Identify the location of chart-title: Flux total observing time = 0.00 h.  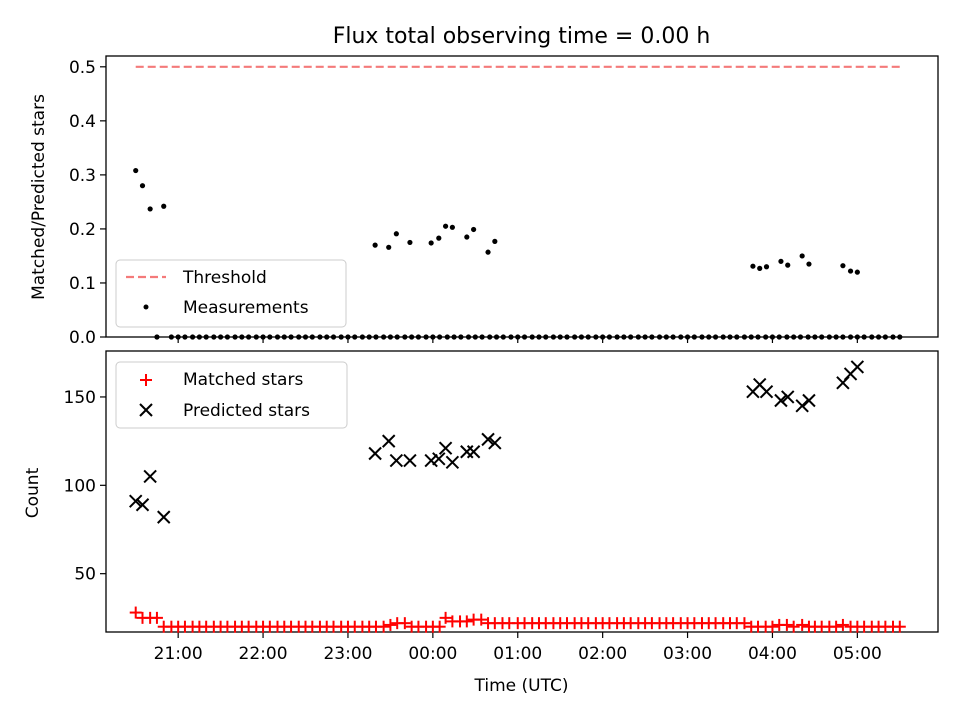
(522, 36).